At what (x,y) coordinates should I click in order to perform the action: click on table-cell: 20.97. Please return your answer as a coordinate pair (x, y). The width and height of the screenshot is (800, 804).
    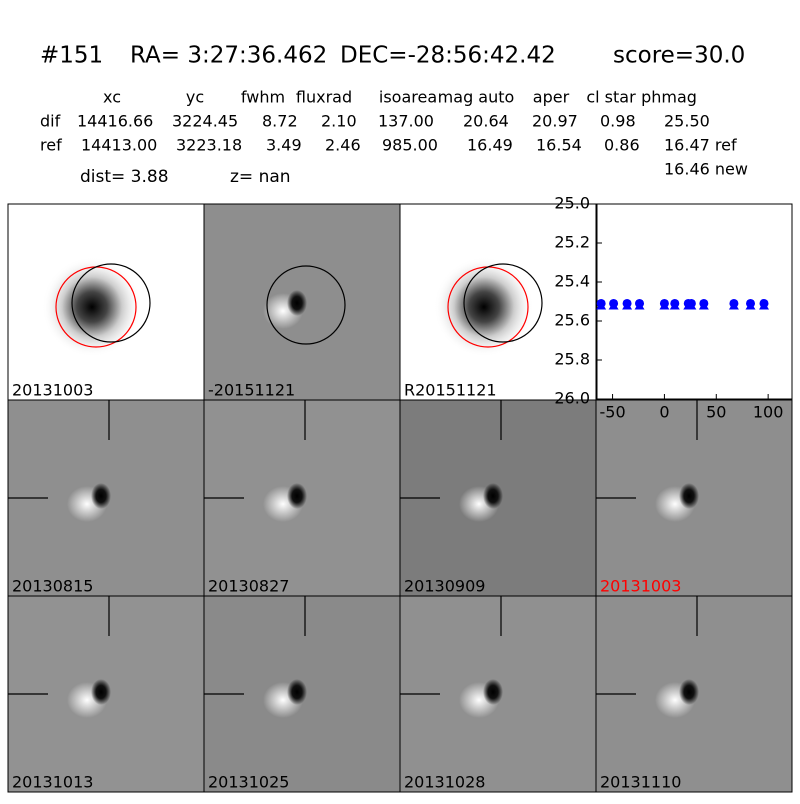
    Looking at the image, I should click on (555, 121).